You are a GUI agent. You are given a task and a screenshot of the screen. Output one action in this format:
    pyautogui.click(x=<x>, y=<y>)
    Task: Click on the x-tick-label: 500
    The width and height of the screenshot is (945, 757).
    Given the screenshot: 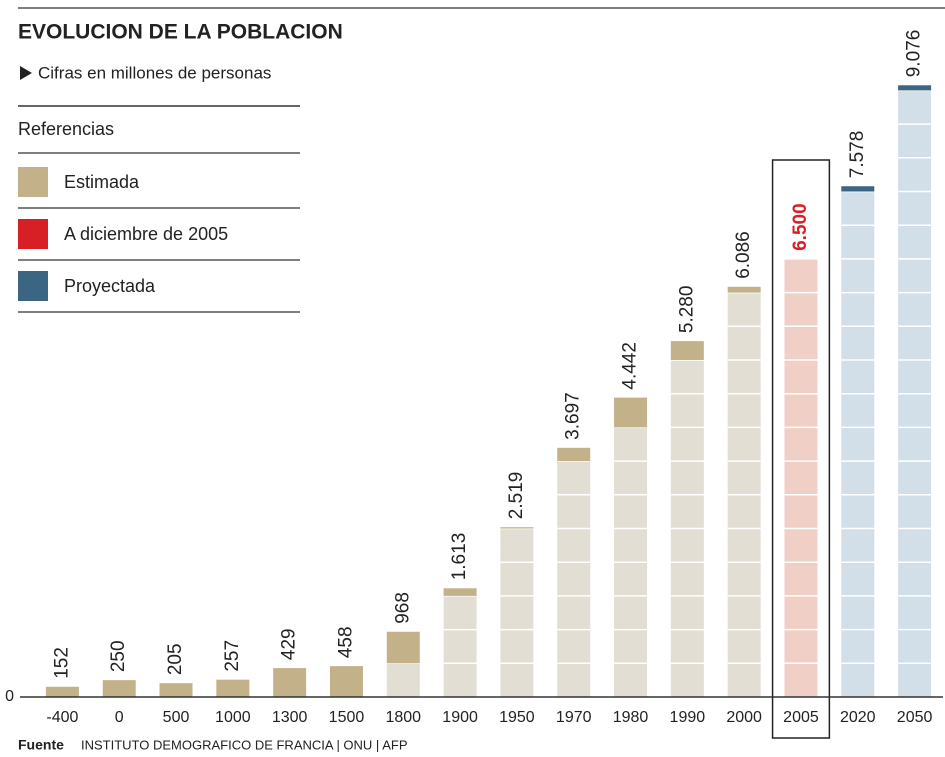 What is the action you would take?
    pyautogui.click(x=176, y=717)
    